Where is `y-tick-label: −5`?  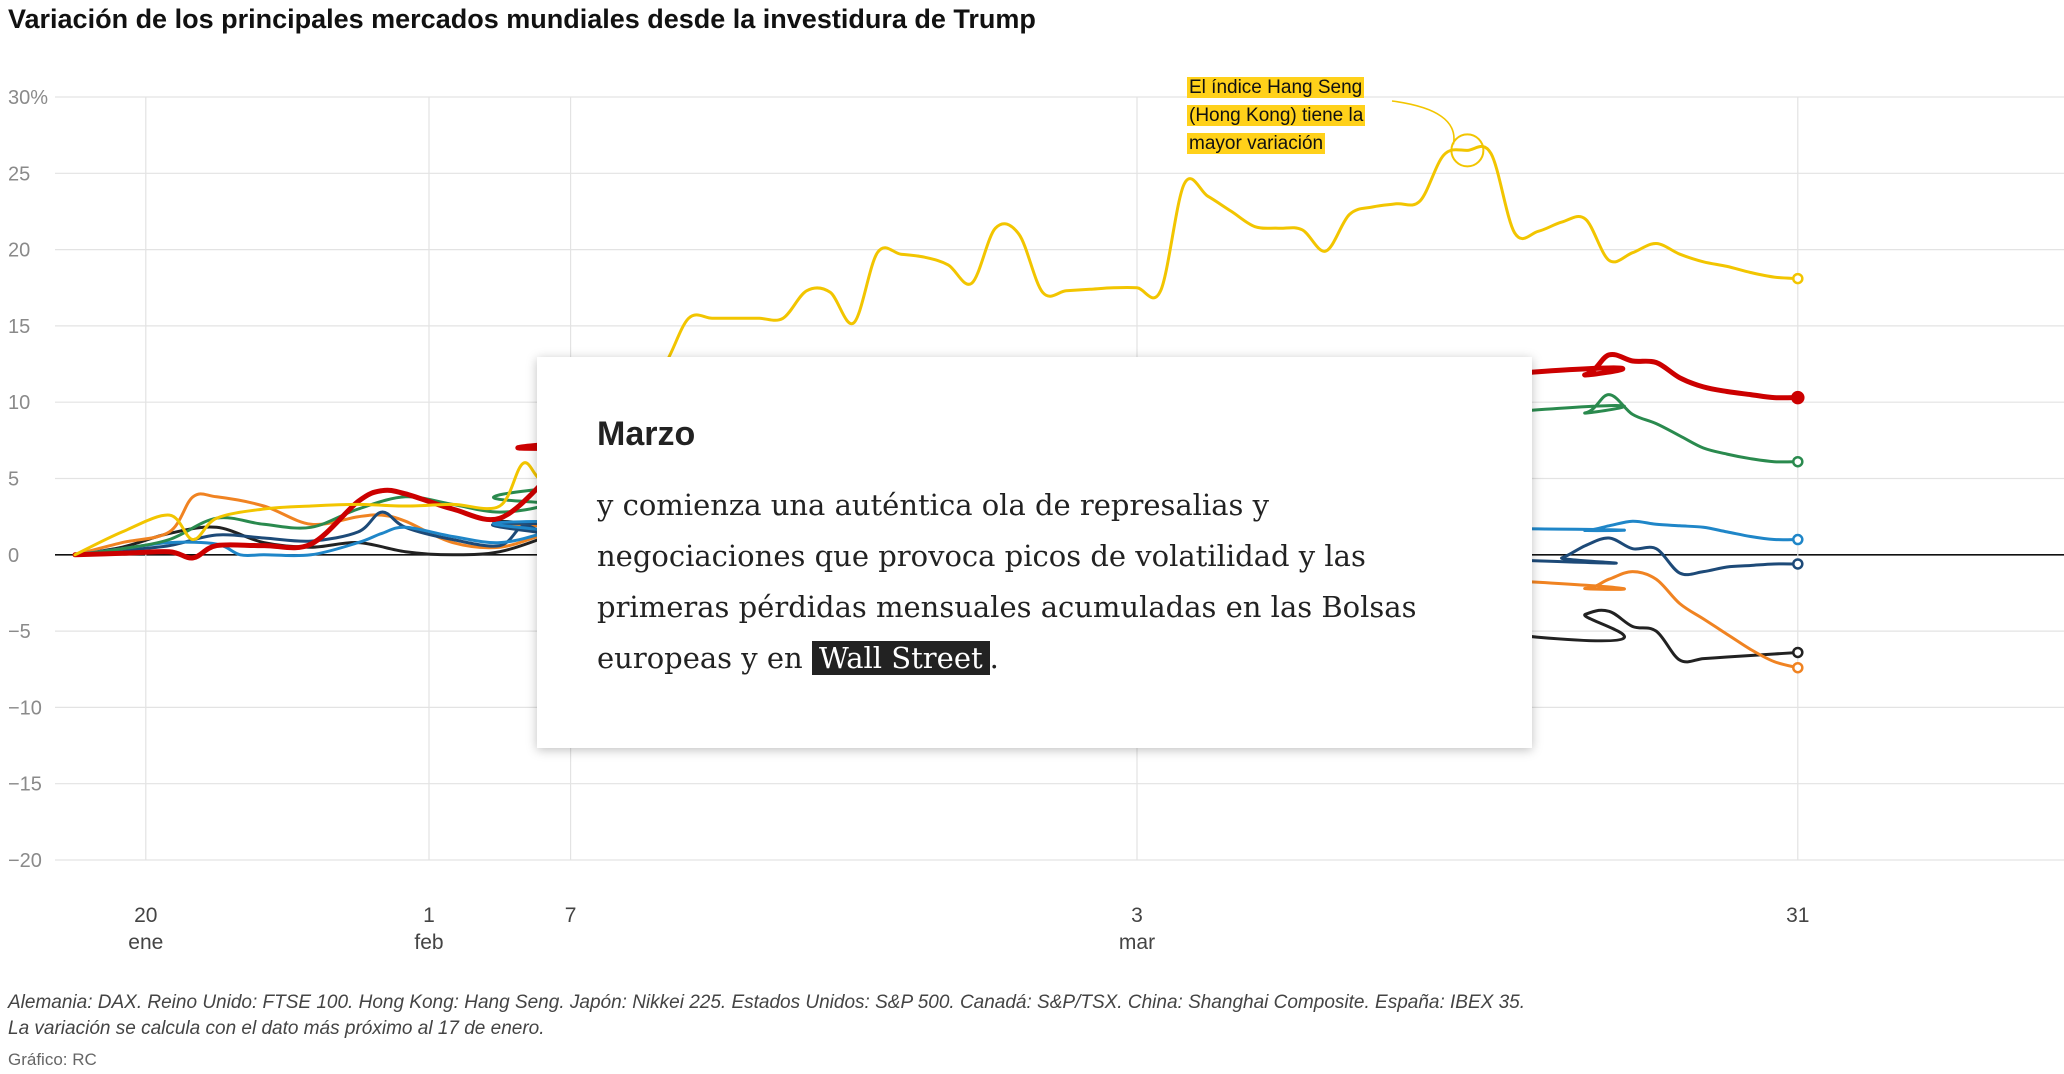
y-tick-label: −5 is located at coordinates (19, 632).